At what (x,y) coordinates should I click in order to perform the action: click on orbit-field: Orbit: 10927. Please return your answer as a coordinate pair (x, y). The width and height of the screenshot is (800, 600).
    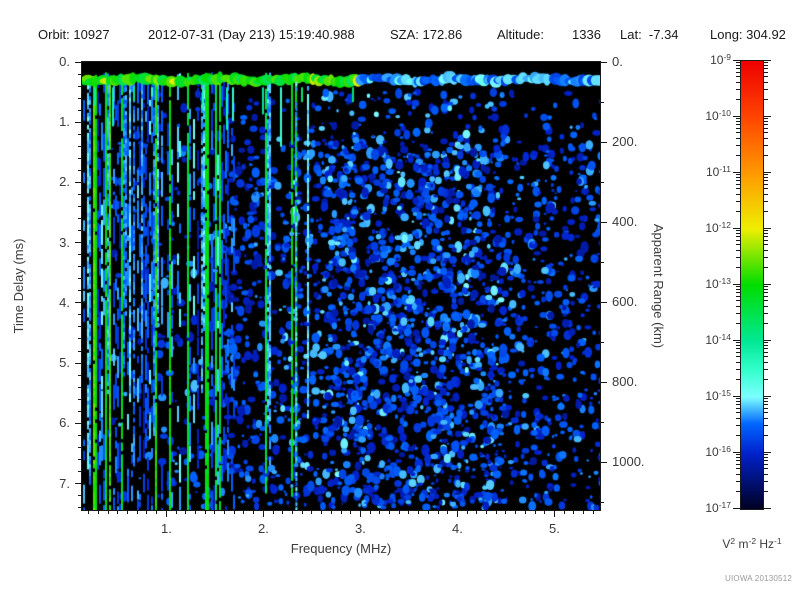
    Looking at the image, I should click on (74, 34).